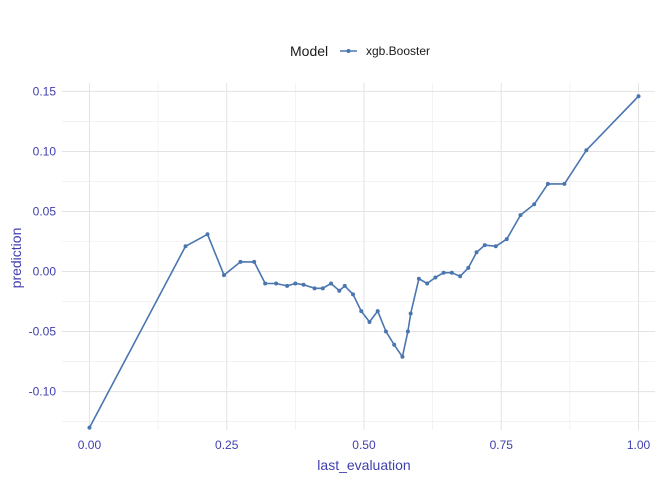  Describe the element at coordinates (309, 51) in the screenshot. I see `legend-title: Model` at that location.